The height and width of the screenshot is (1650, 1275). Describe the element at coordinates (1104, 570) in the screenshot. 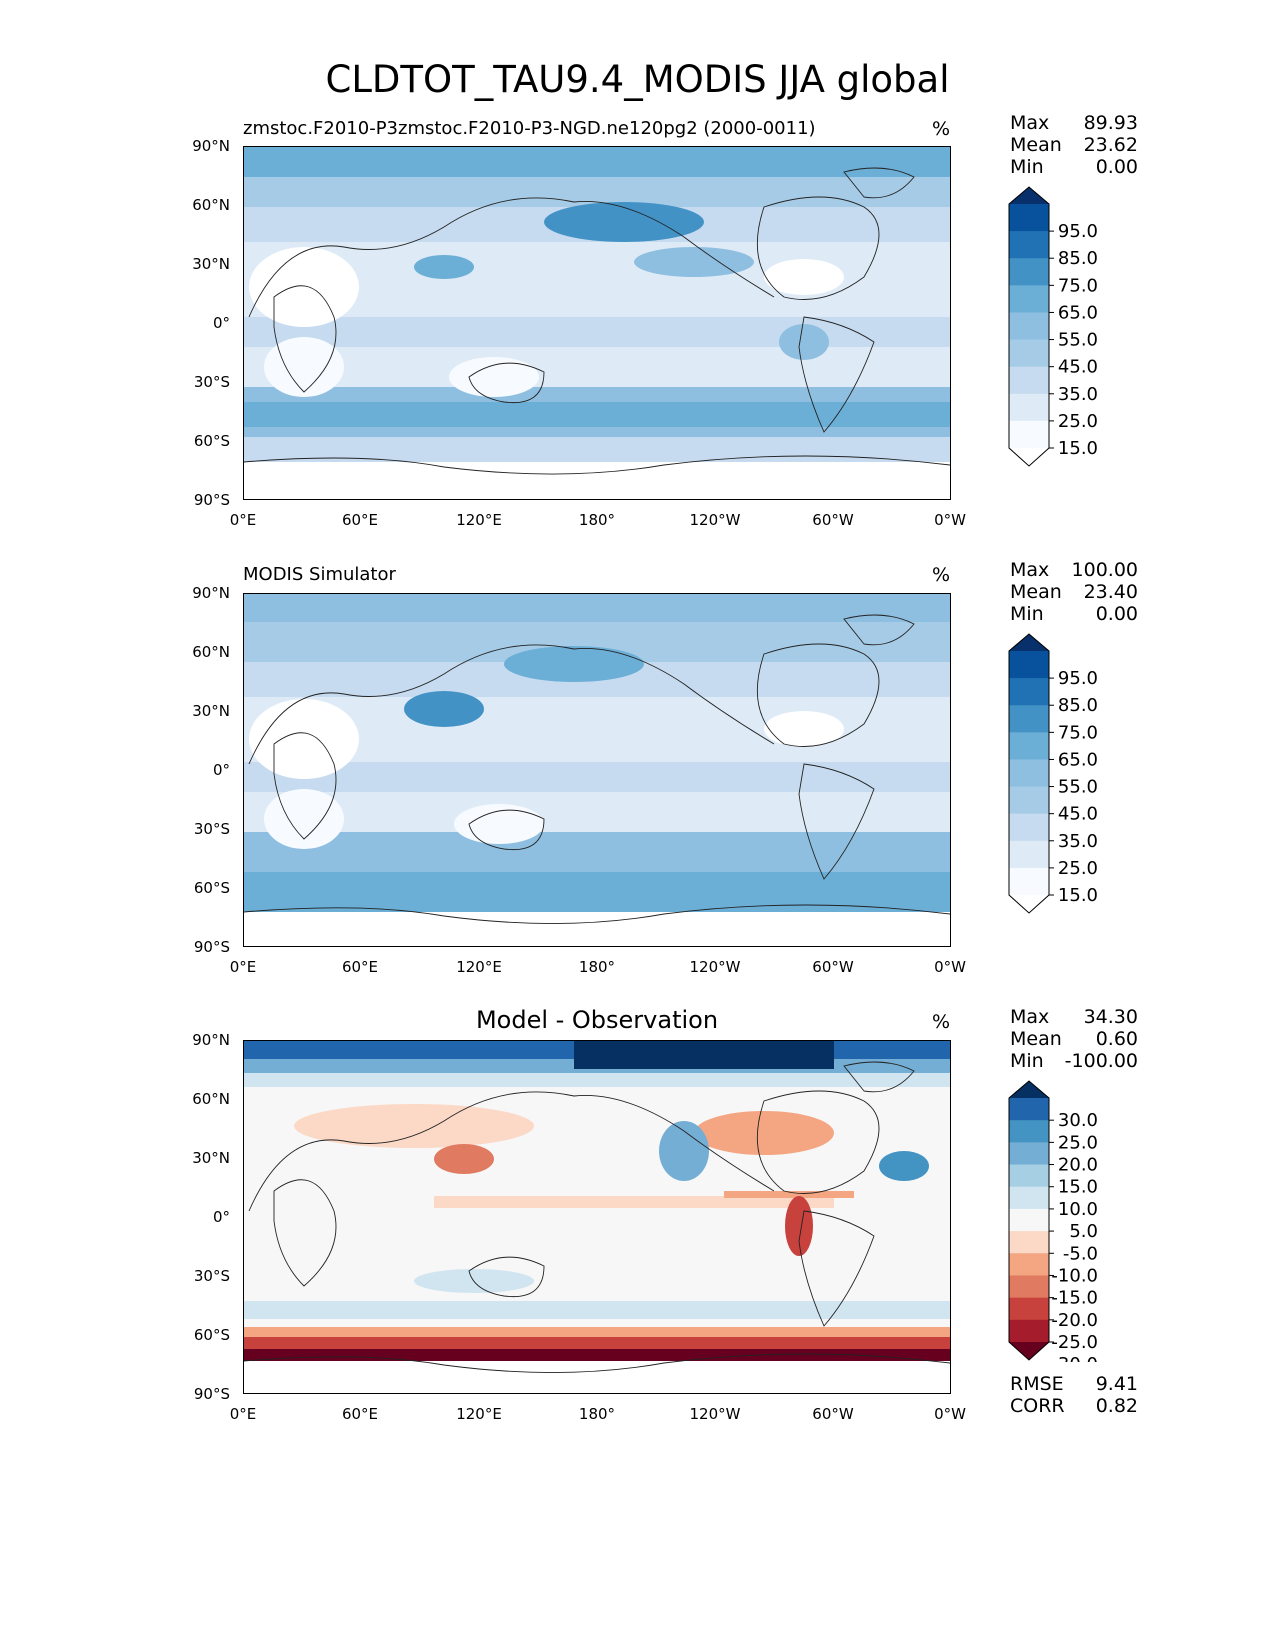

I see `stat-value: 100.00` at that location.